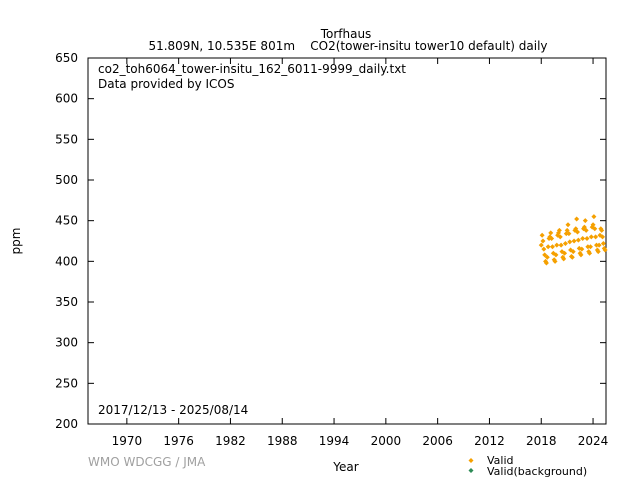 This screenshot has height=480, width=640. I want to click on legend-label-background: Valid(background), so click(537, 471).